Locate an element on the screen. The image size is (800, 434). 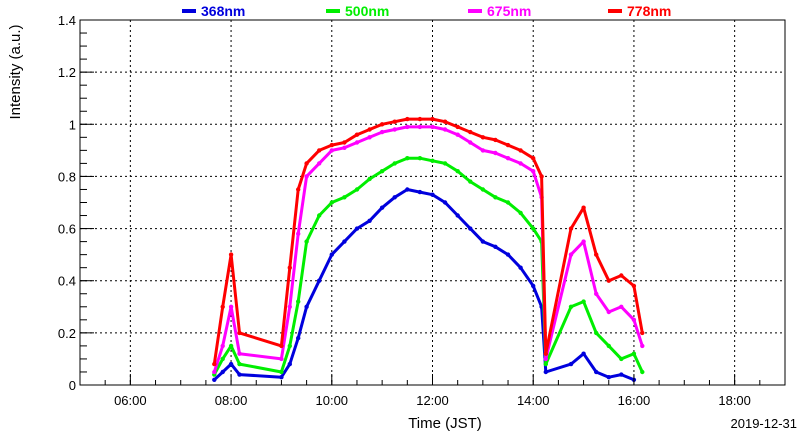
y-tick-label: 0.8 is located at coordinates (67, 176).